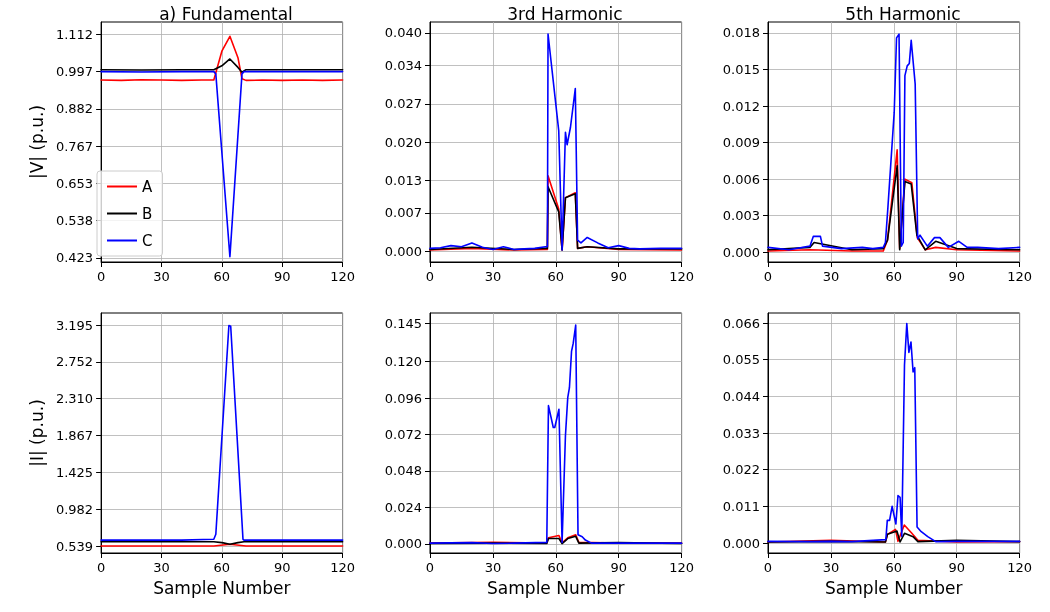  I want to click on y-tick-label: 0.022, so click(741, 470).